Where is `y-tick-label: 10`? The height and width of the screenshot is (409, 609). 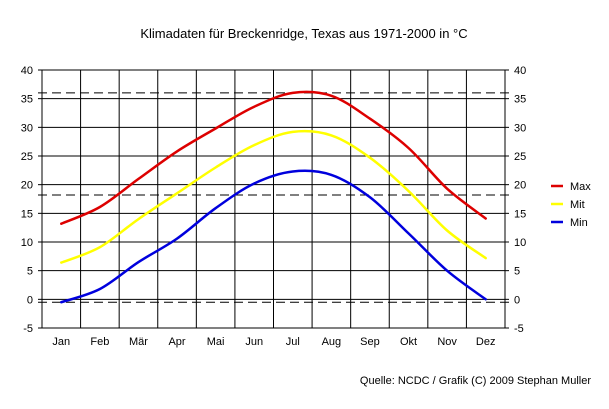 y-tick-label: 10 is located at coordinates (27, 243).